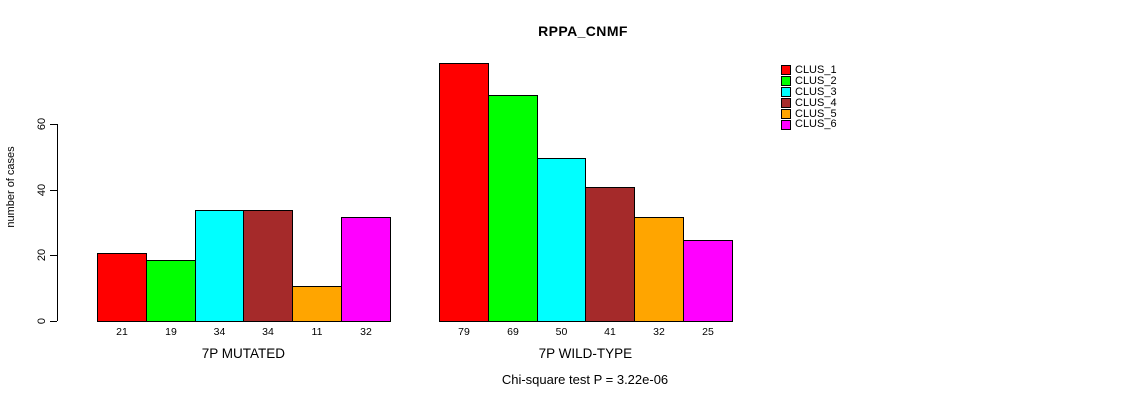 The image size is (1140, 400). I want to click on y-axis-tick-label: 20, so click(42, 255).